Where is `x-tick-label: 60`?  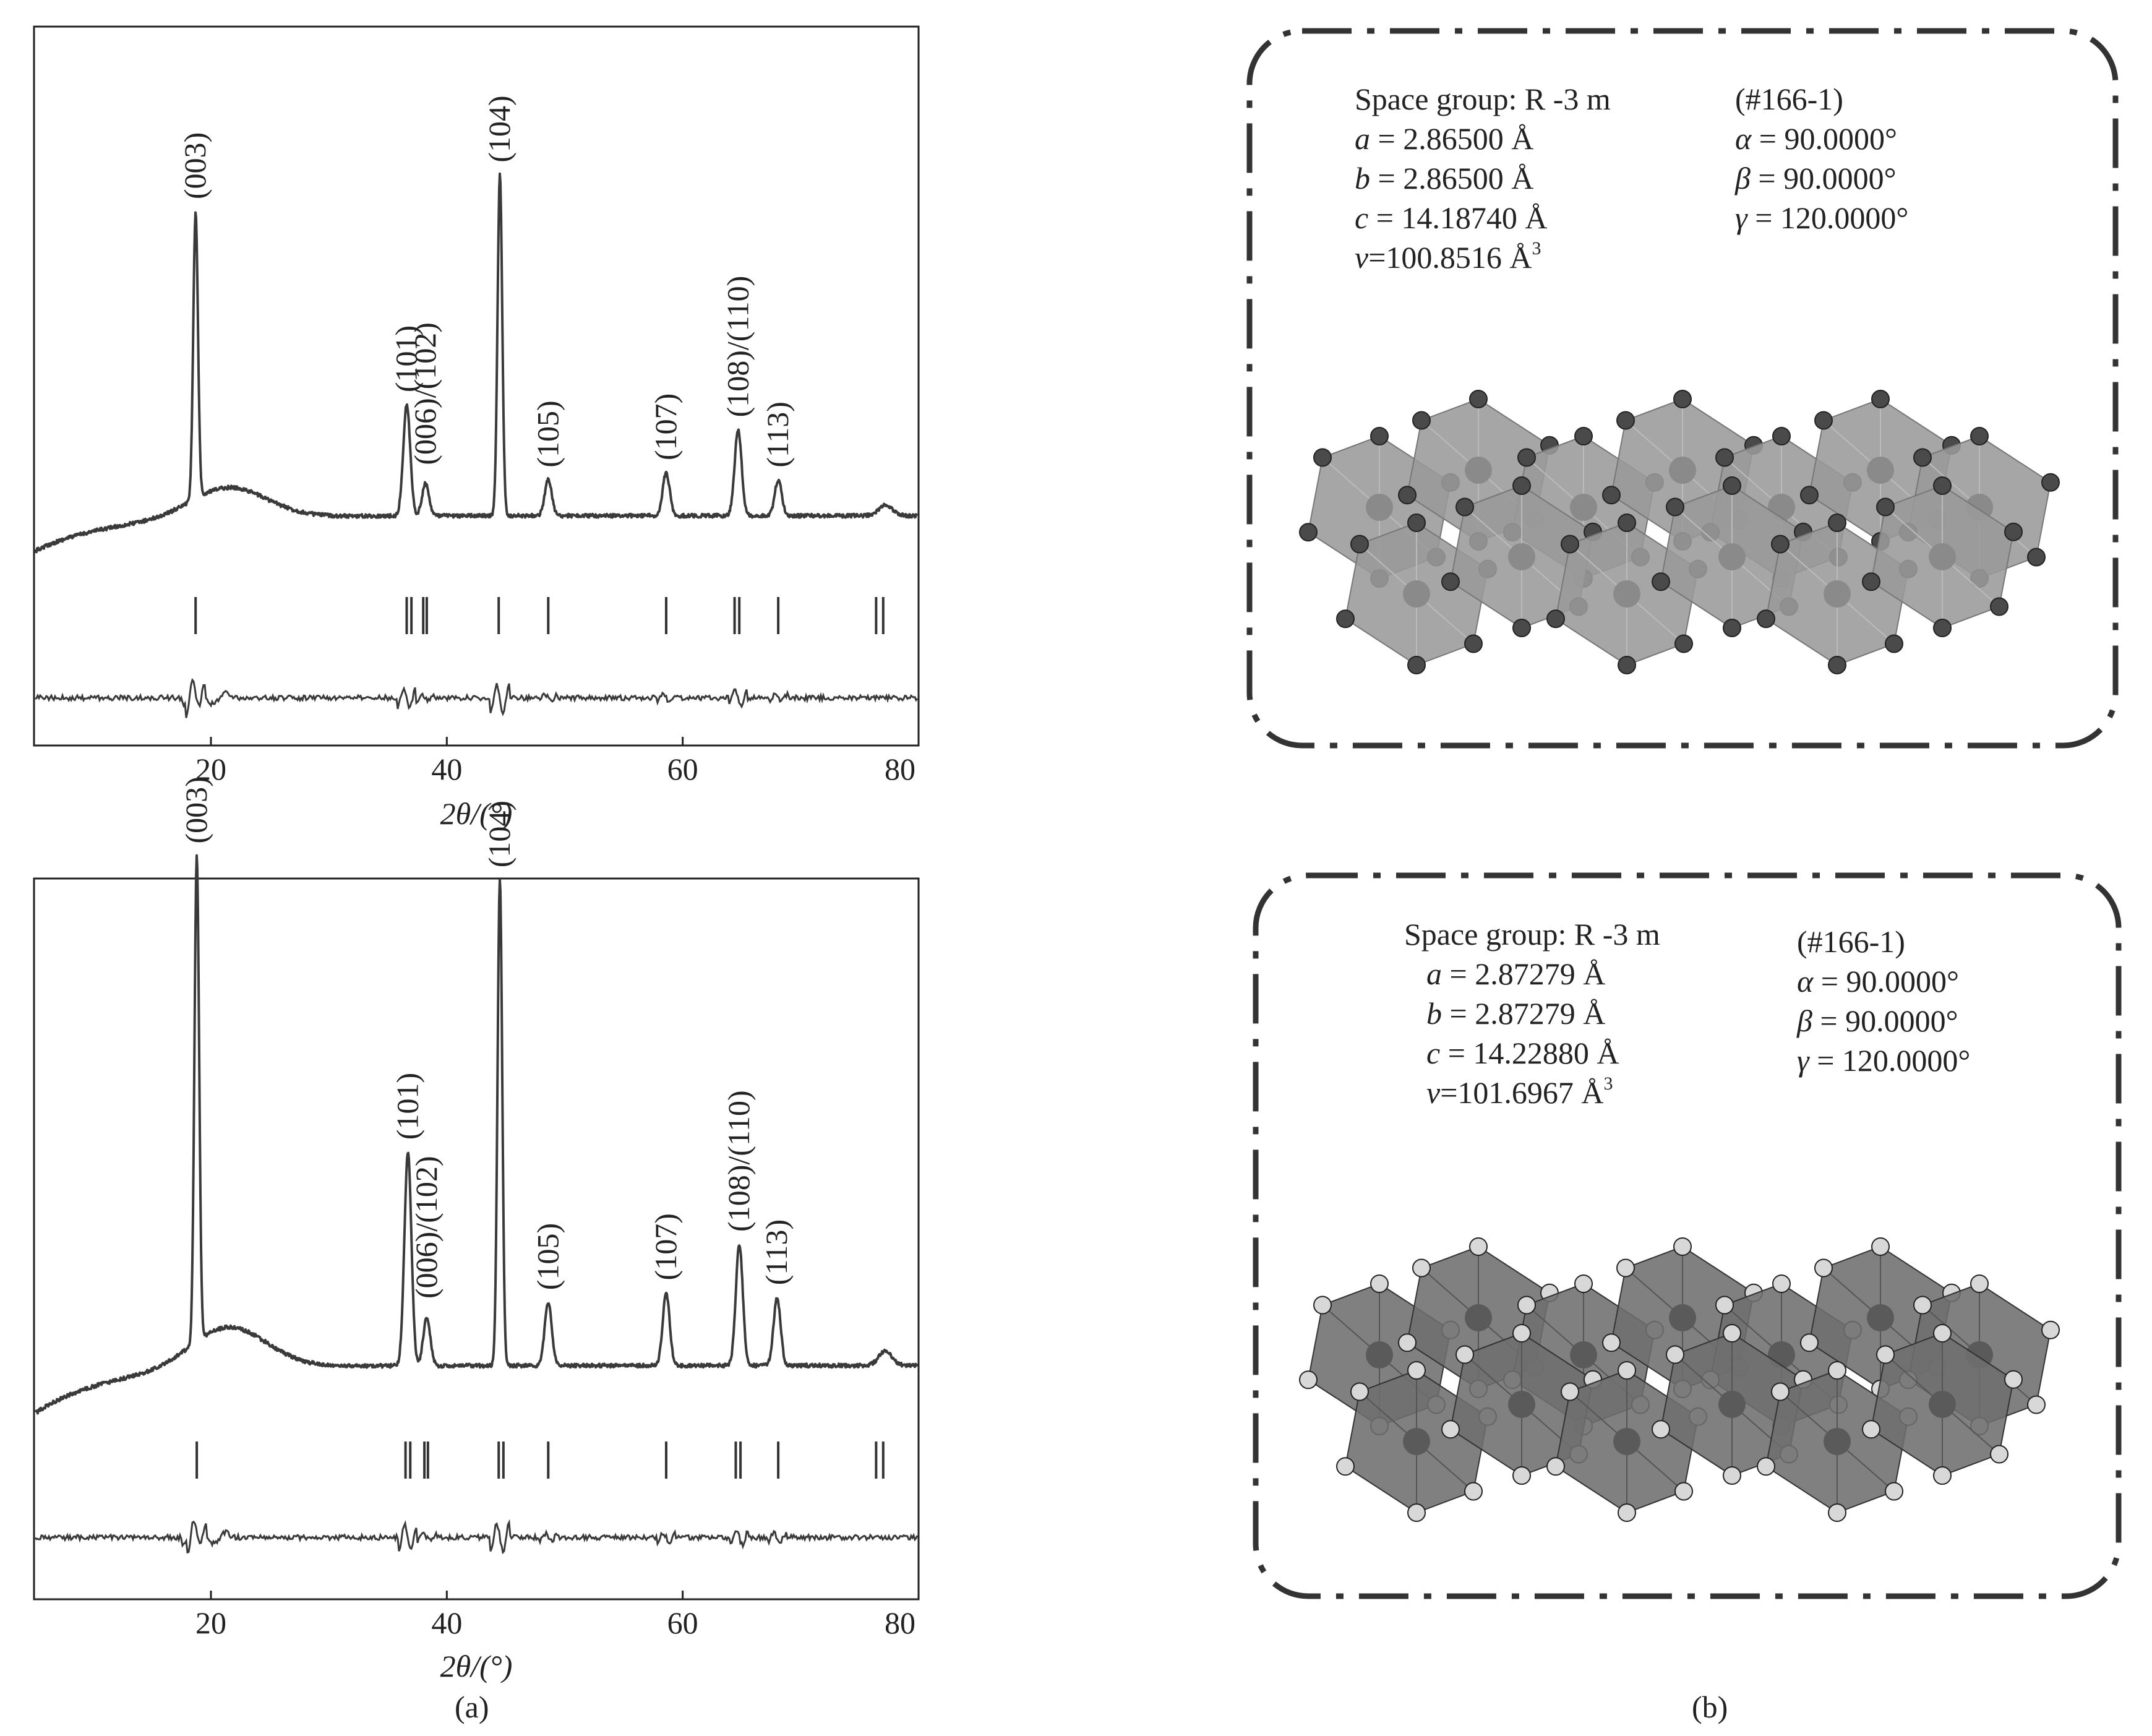
x-tick-label: 60 is located at coordinates (682, 769).